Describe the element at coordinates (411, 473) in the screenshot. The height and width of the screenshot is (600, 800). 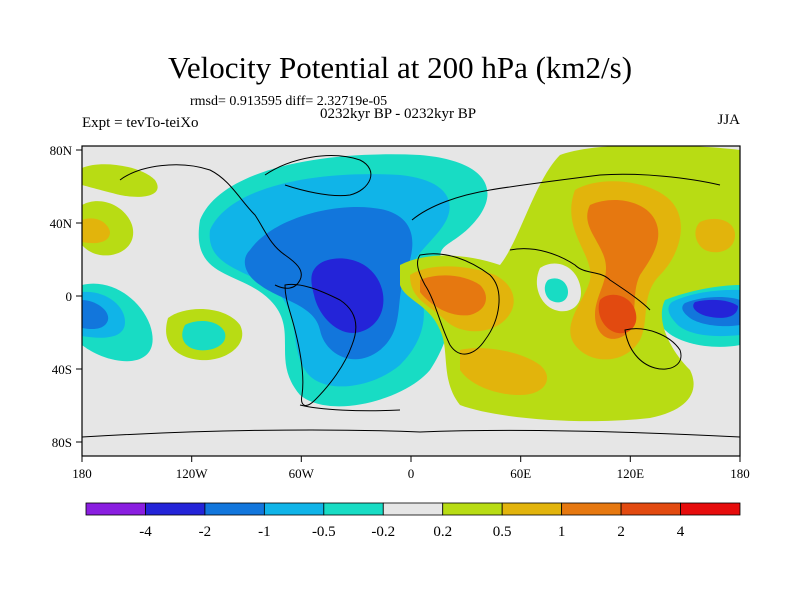
I see `x-tick-label: 0` at that location.